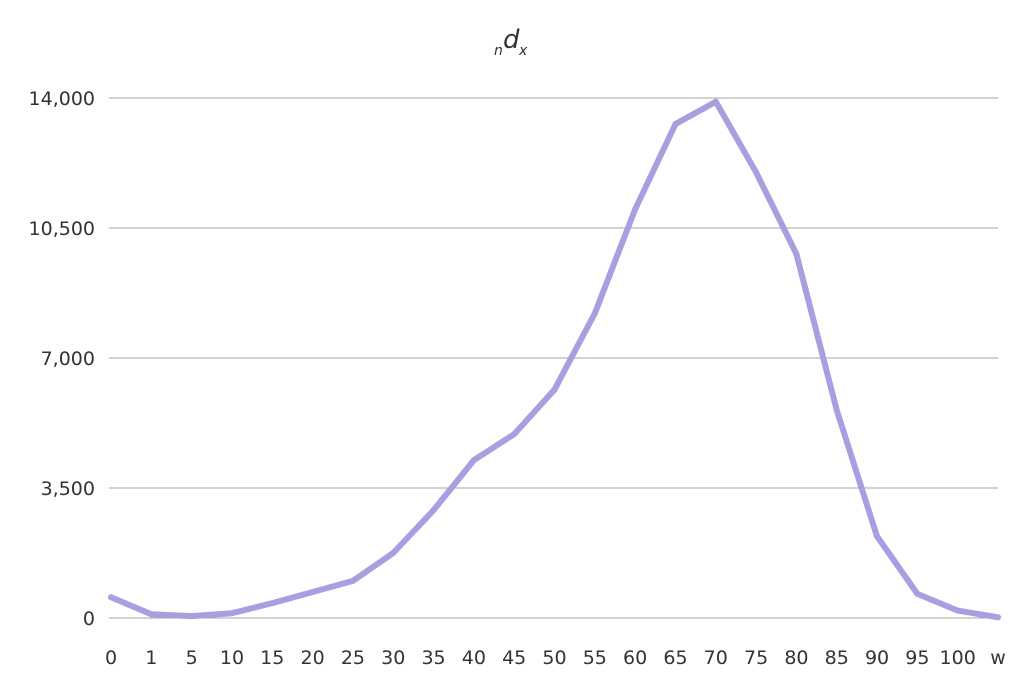 The width and height of the screenshot is (1024, 697). I want to click on y-tick-label: 14,000, so click(62, 99).